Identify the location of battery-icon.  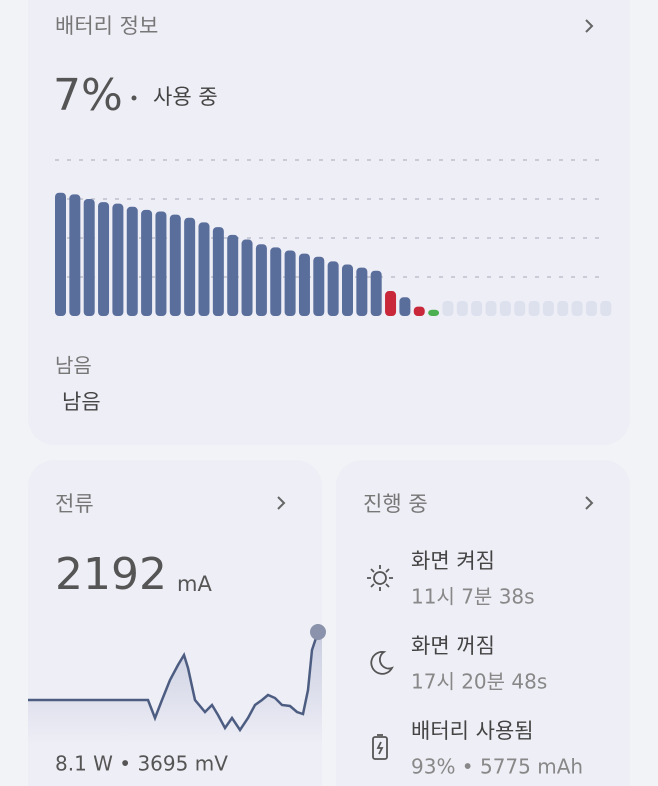
(380, 747).